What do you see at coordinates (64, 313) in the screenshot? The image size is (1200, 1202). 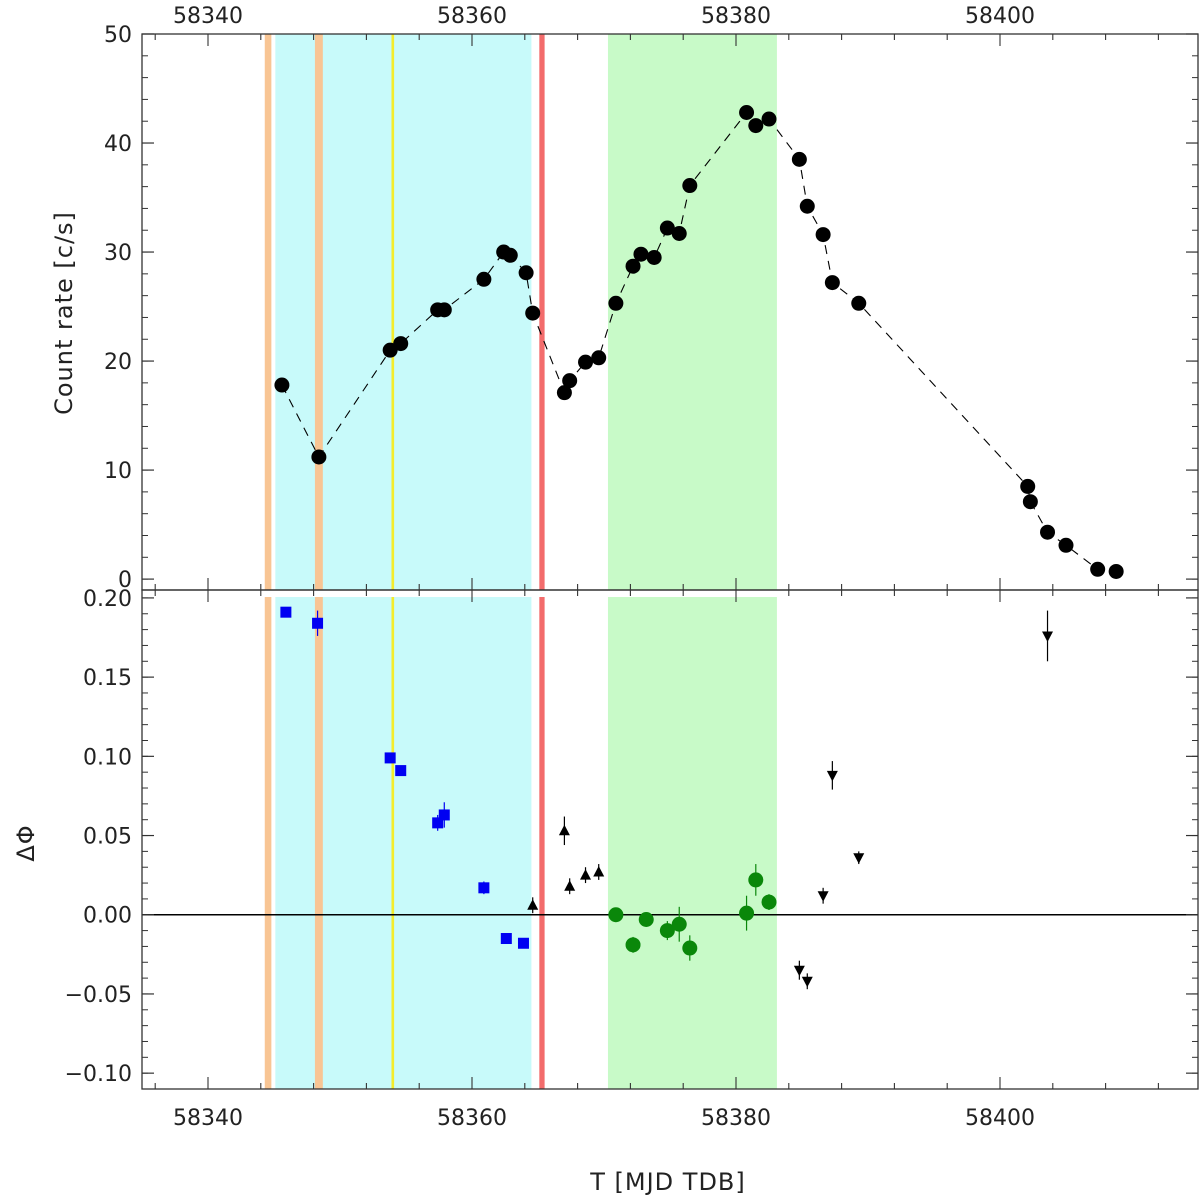 I see `count-rate-axis-title: Count rate [c/s]` at bounding box center [64, 313].